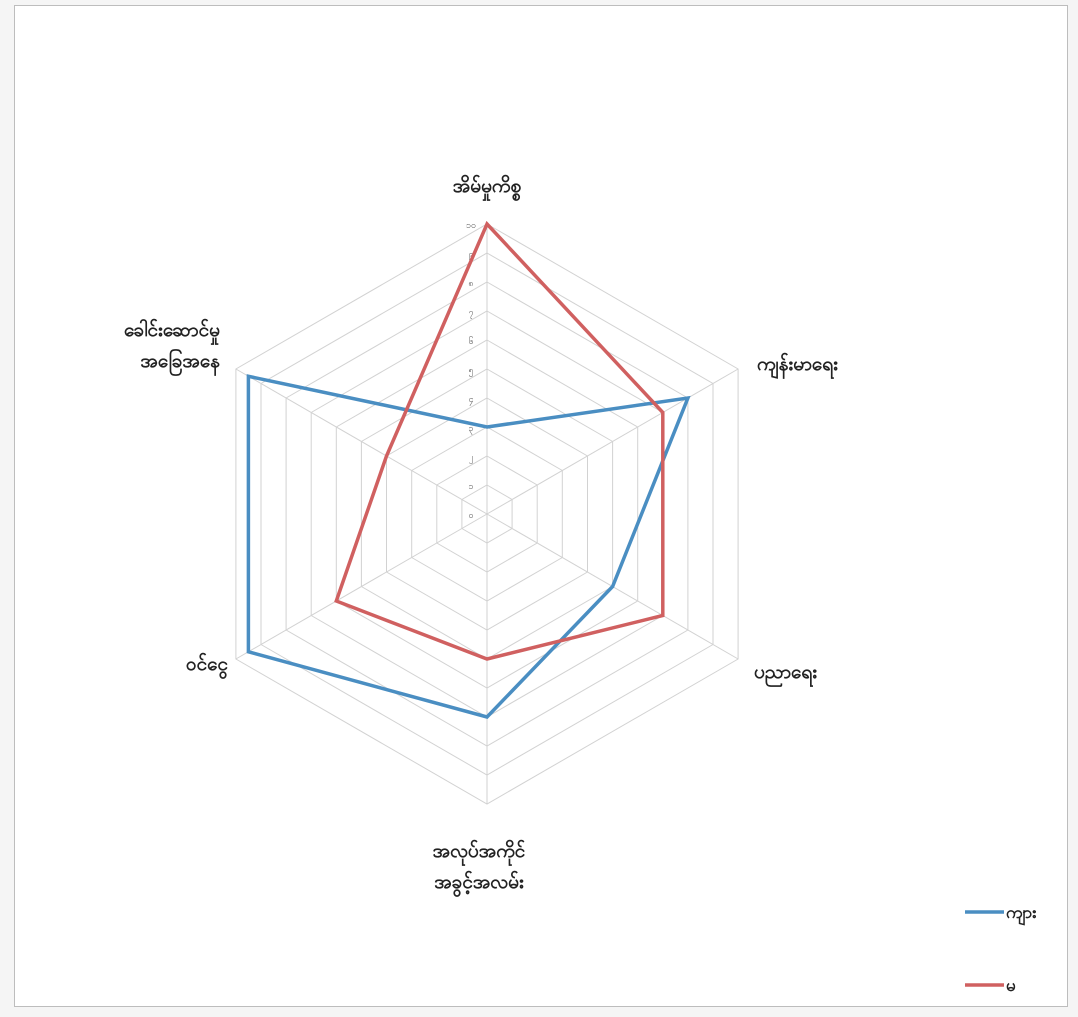 This screenshot has height=1017, width=1078. What do you see at coordinates (470, 284) in the screenshot?
I see `tick-label-8: ၈` at bounding box center [470, 284].